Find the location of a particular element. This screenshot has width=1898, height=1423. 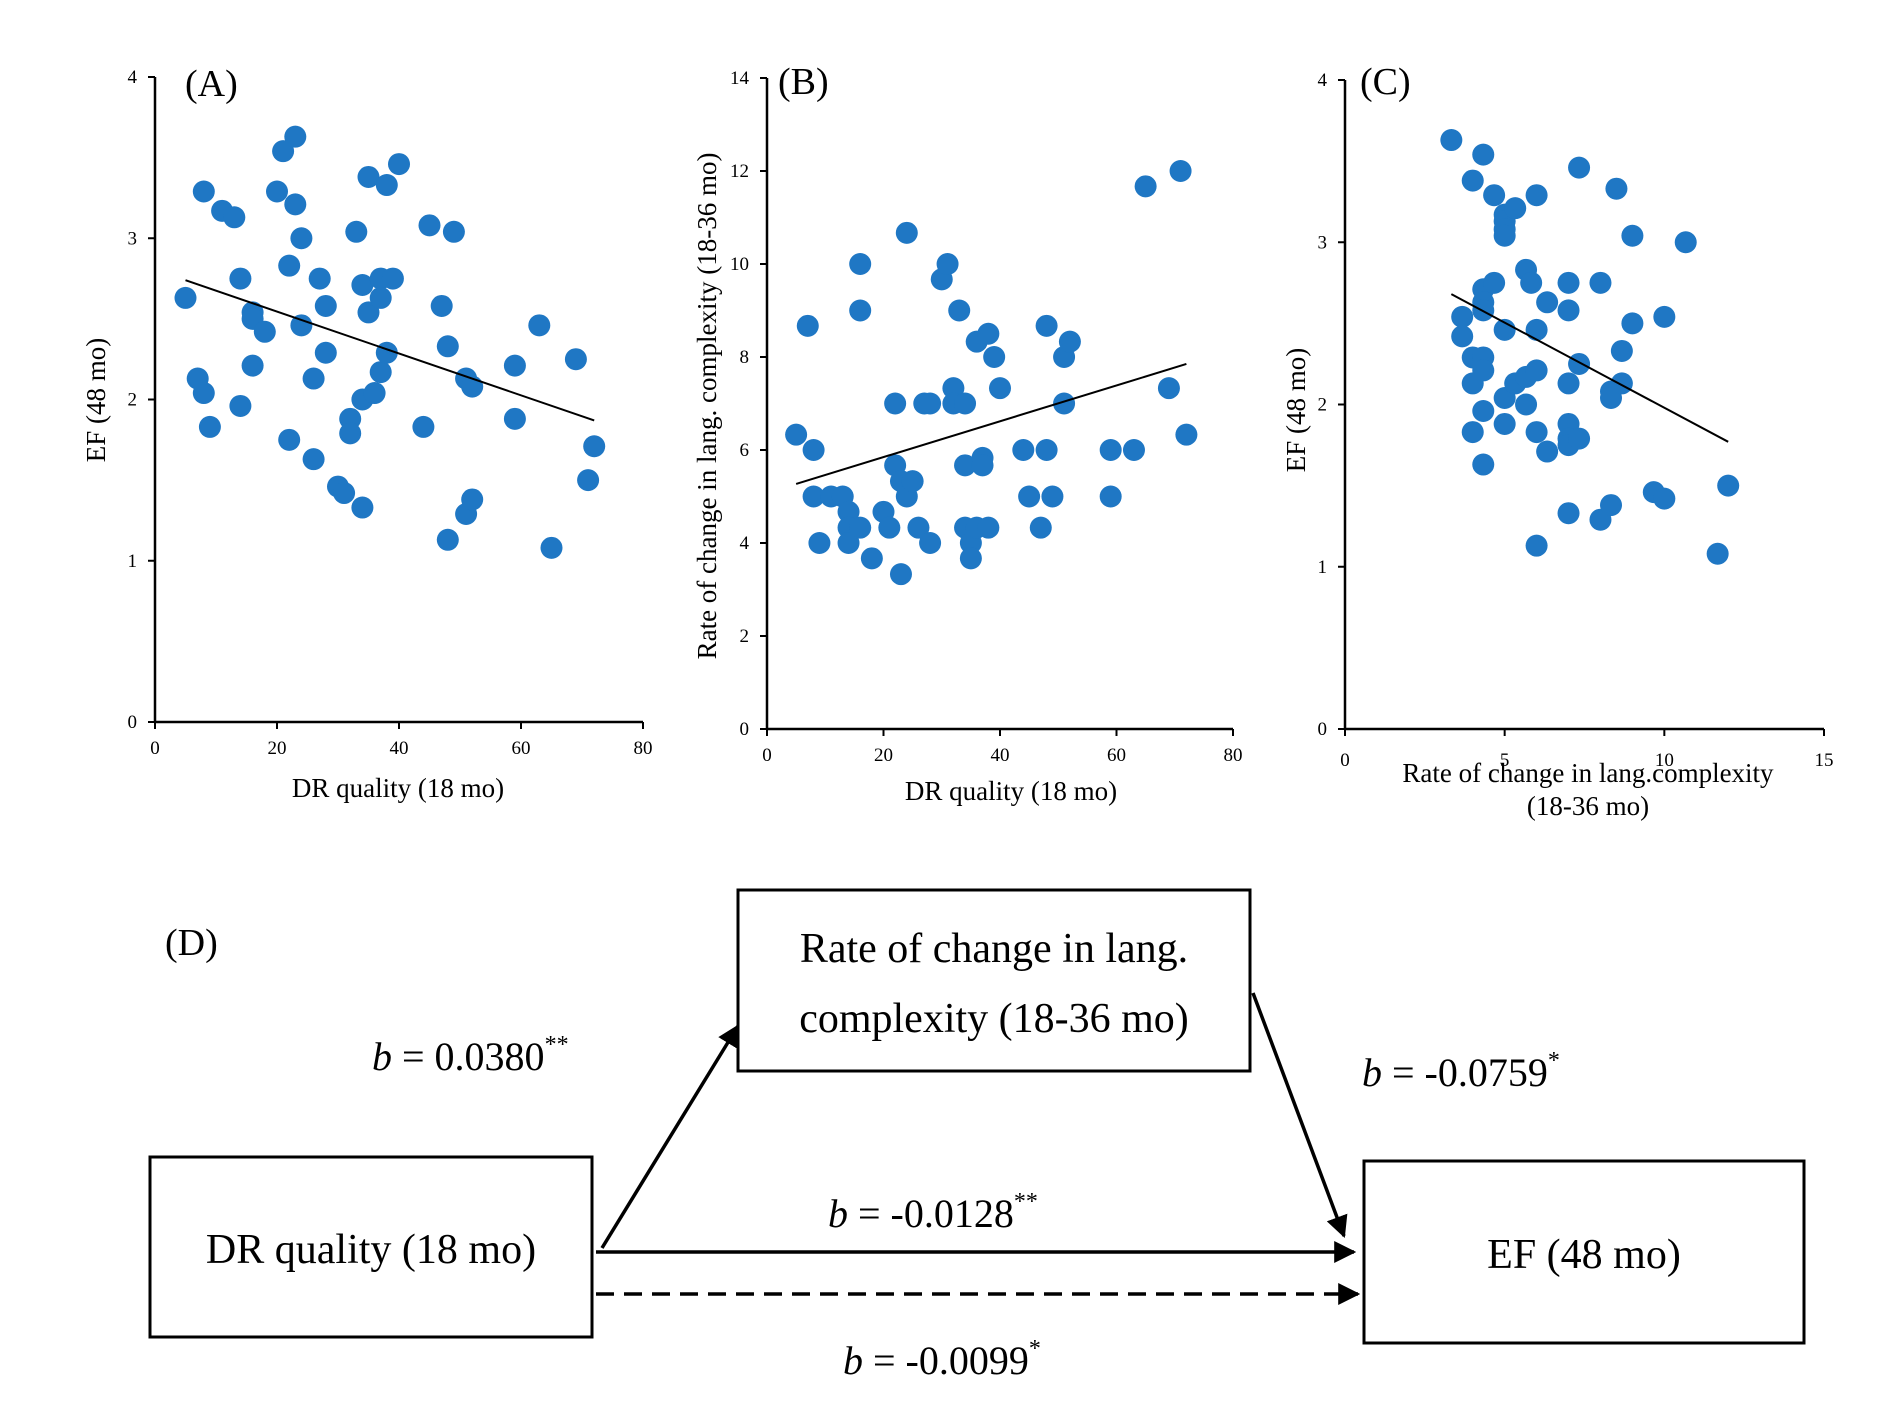

outcome-label: EF (48 mo) is located at coordinates (1584, 1255).